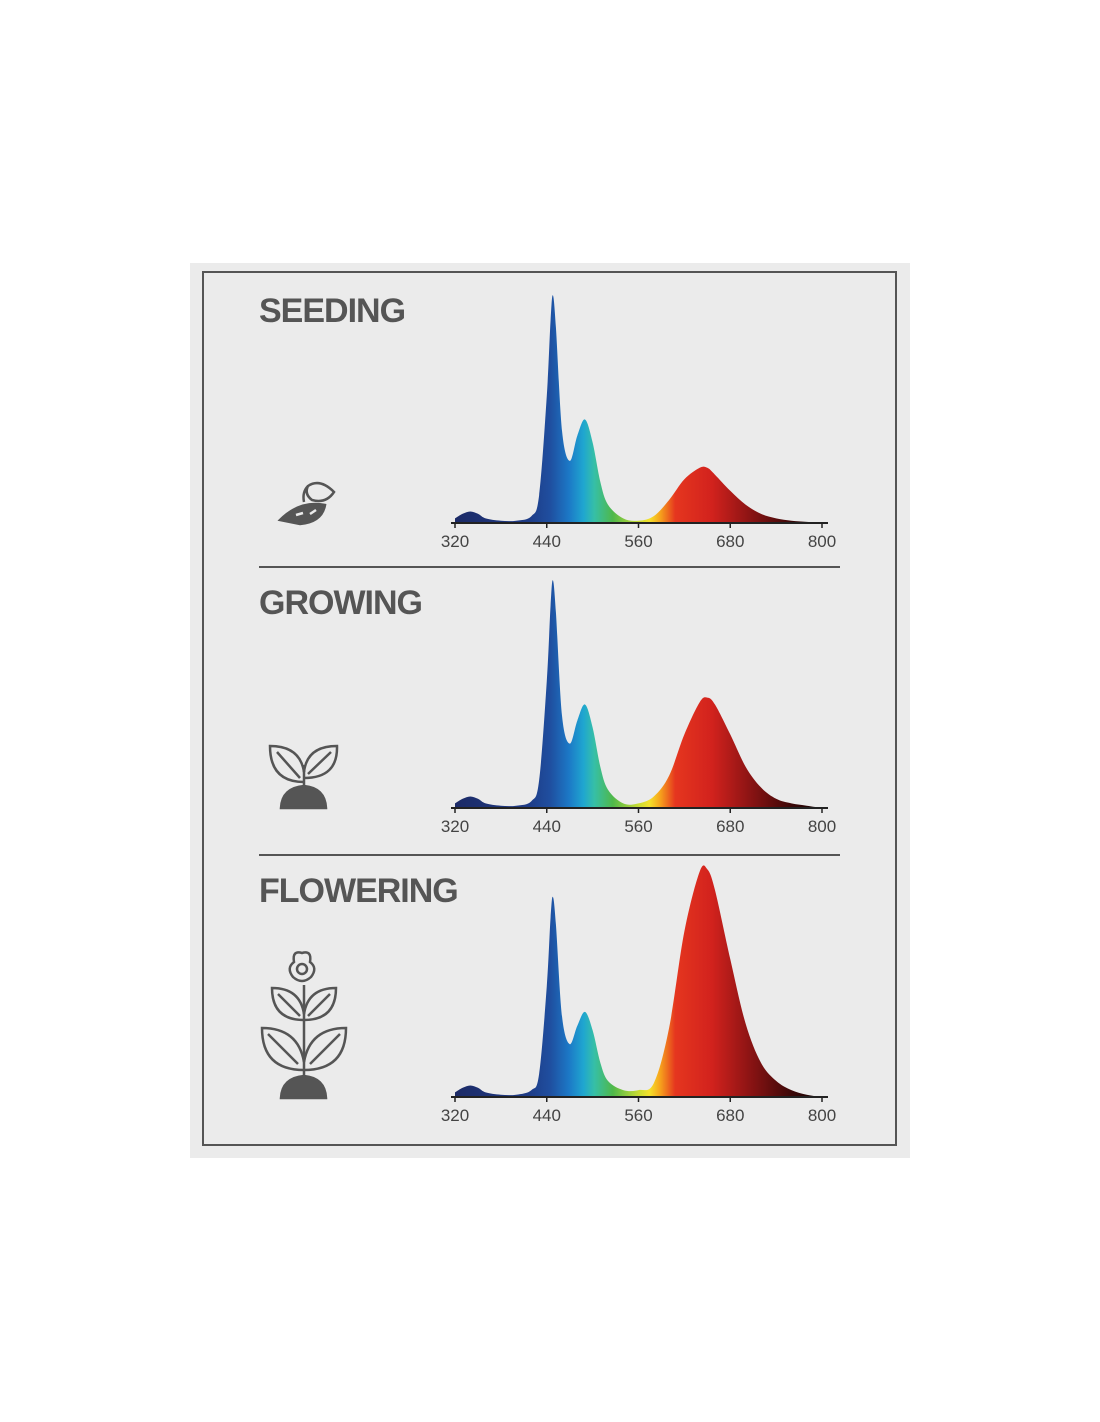  Describe the element at coordinates (303, 777) in the screenshot. I see `plant-icon` at that location.